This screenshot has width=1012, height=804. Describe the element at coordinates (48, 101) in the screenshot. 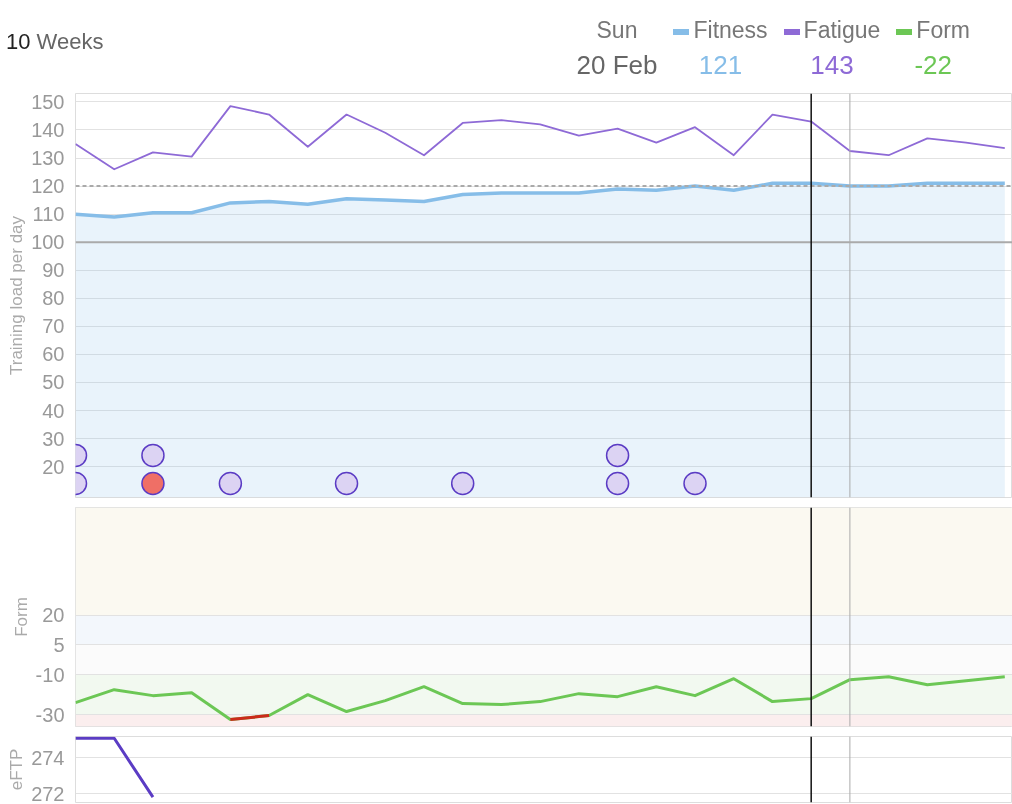

I see `y-tick-label: 150` at that location.